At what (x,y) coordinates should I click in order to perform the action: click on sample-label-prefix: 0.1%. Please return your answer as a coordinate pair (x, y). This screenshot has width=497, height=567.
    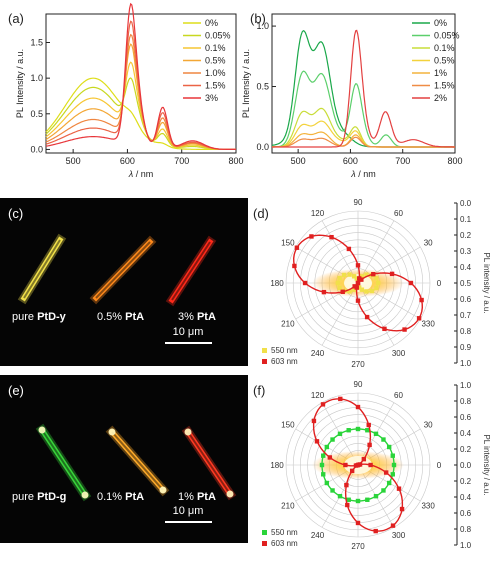
    Looking at the image, I should click on (111, 497).